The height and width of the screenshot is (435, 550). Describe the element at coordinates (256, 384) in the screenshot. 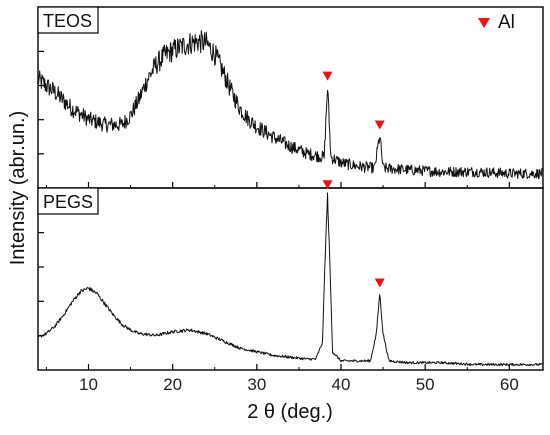

I see `x-tick-label: 30` at that location.